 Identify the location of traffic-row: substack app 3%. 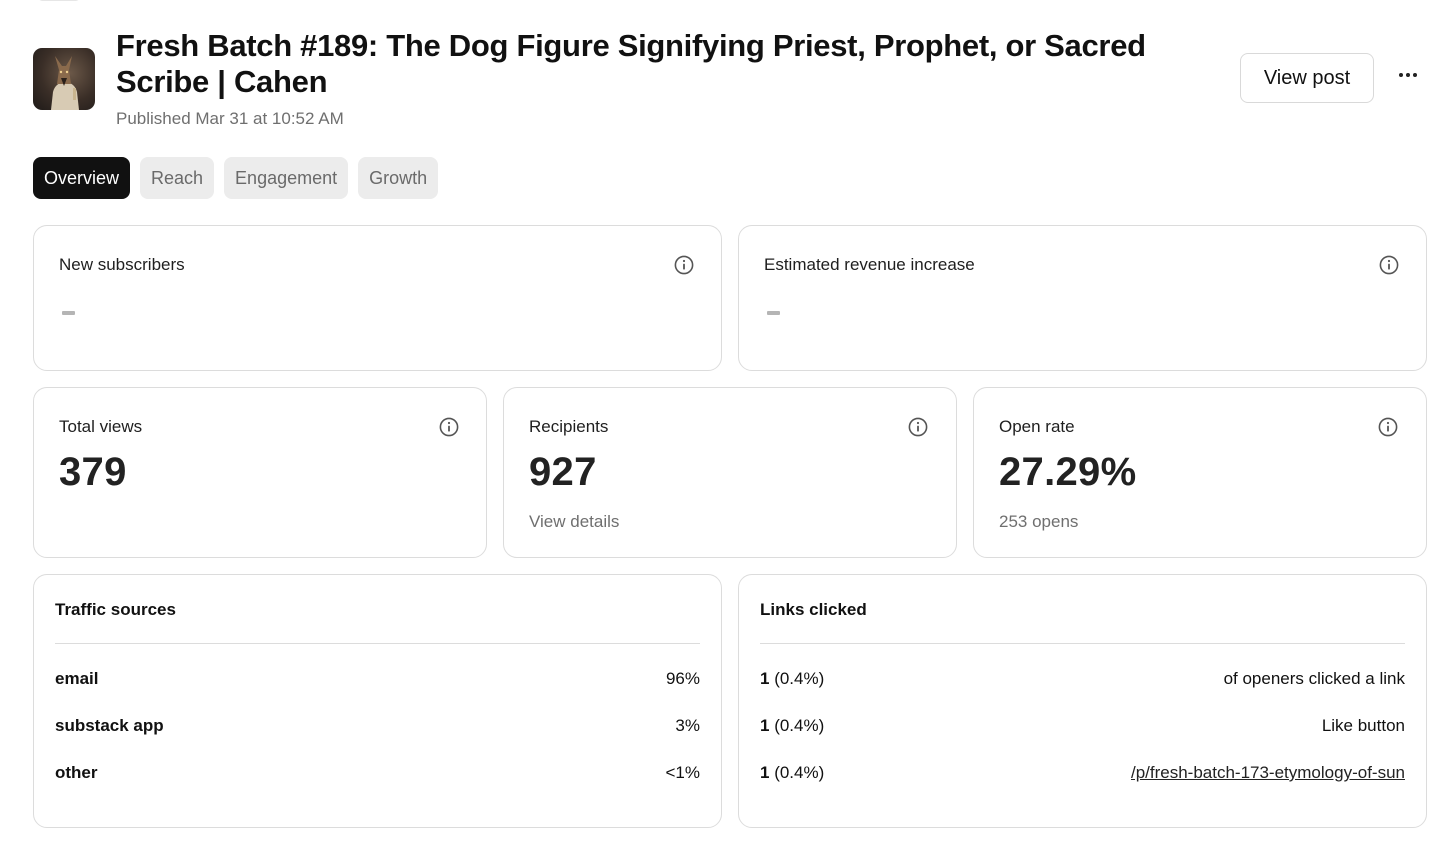
(377, 726).